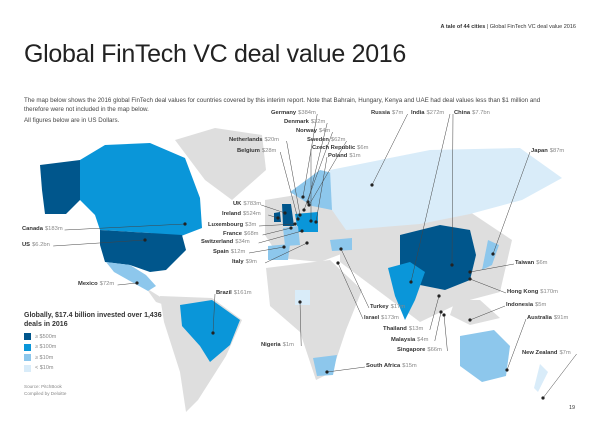 Image resolution: width=600 pixels, height=424 pixels. Describe the element at coordinates (306, 222) in the screenshot. I see `country-shape-germany-region` at that location.